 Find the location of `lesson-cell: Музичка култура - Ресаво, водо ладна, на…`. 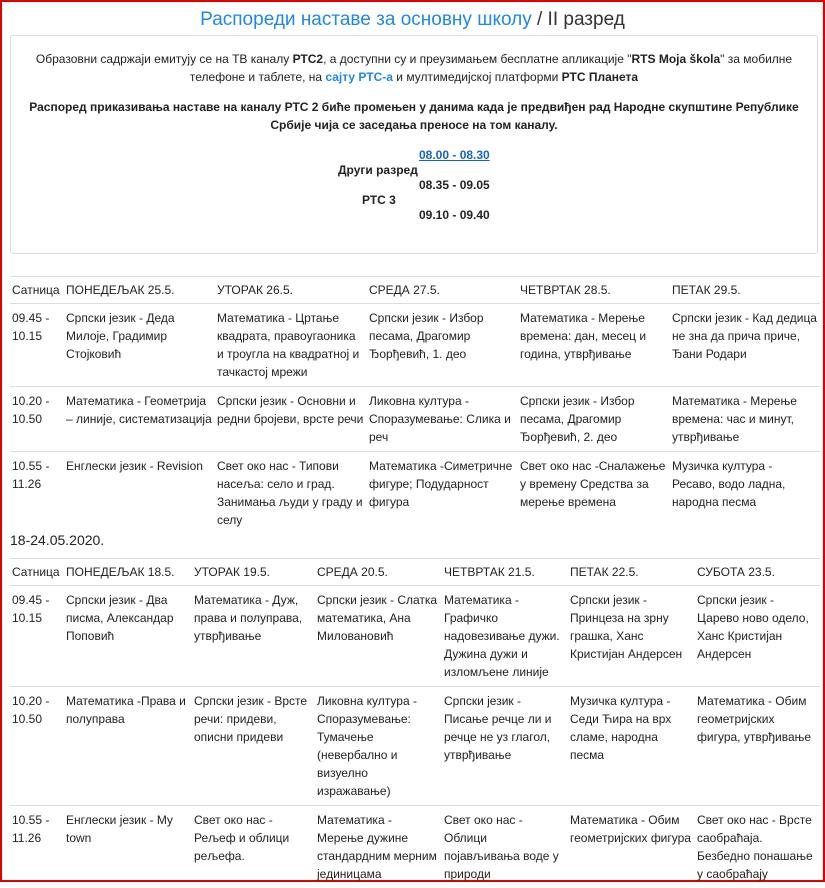

lesson-cell: Музичка култура - Ресаво, водо ладна, на… is located at coordinates (745, 493).